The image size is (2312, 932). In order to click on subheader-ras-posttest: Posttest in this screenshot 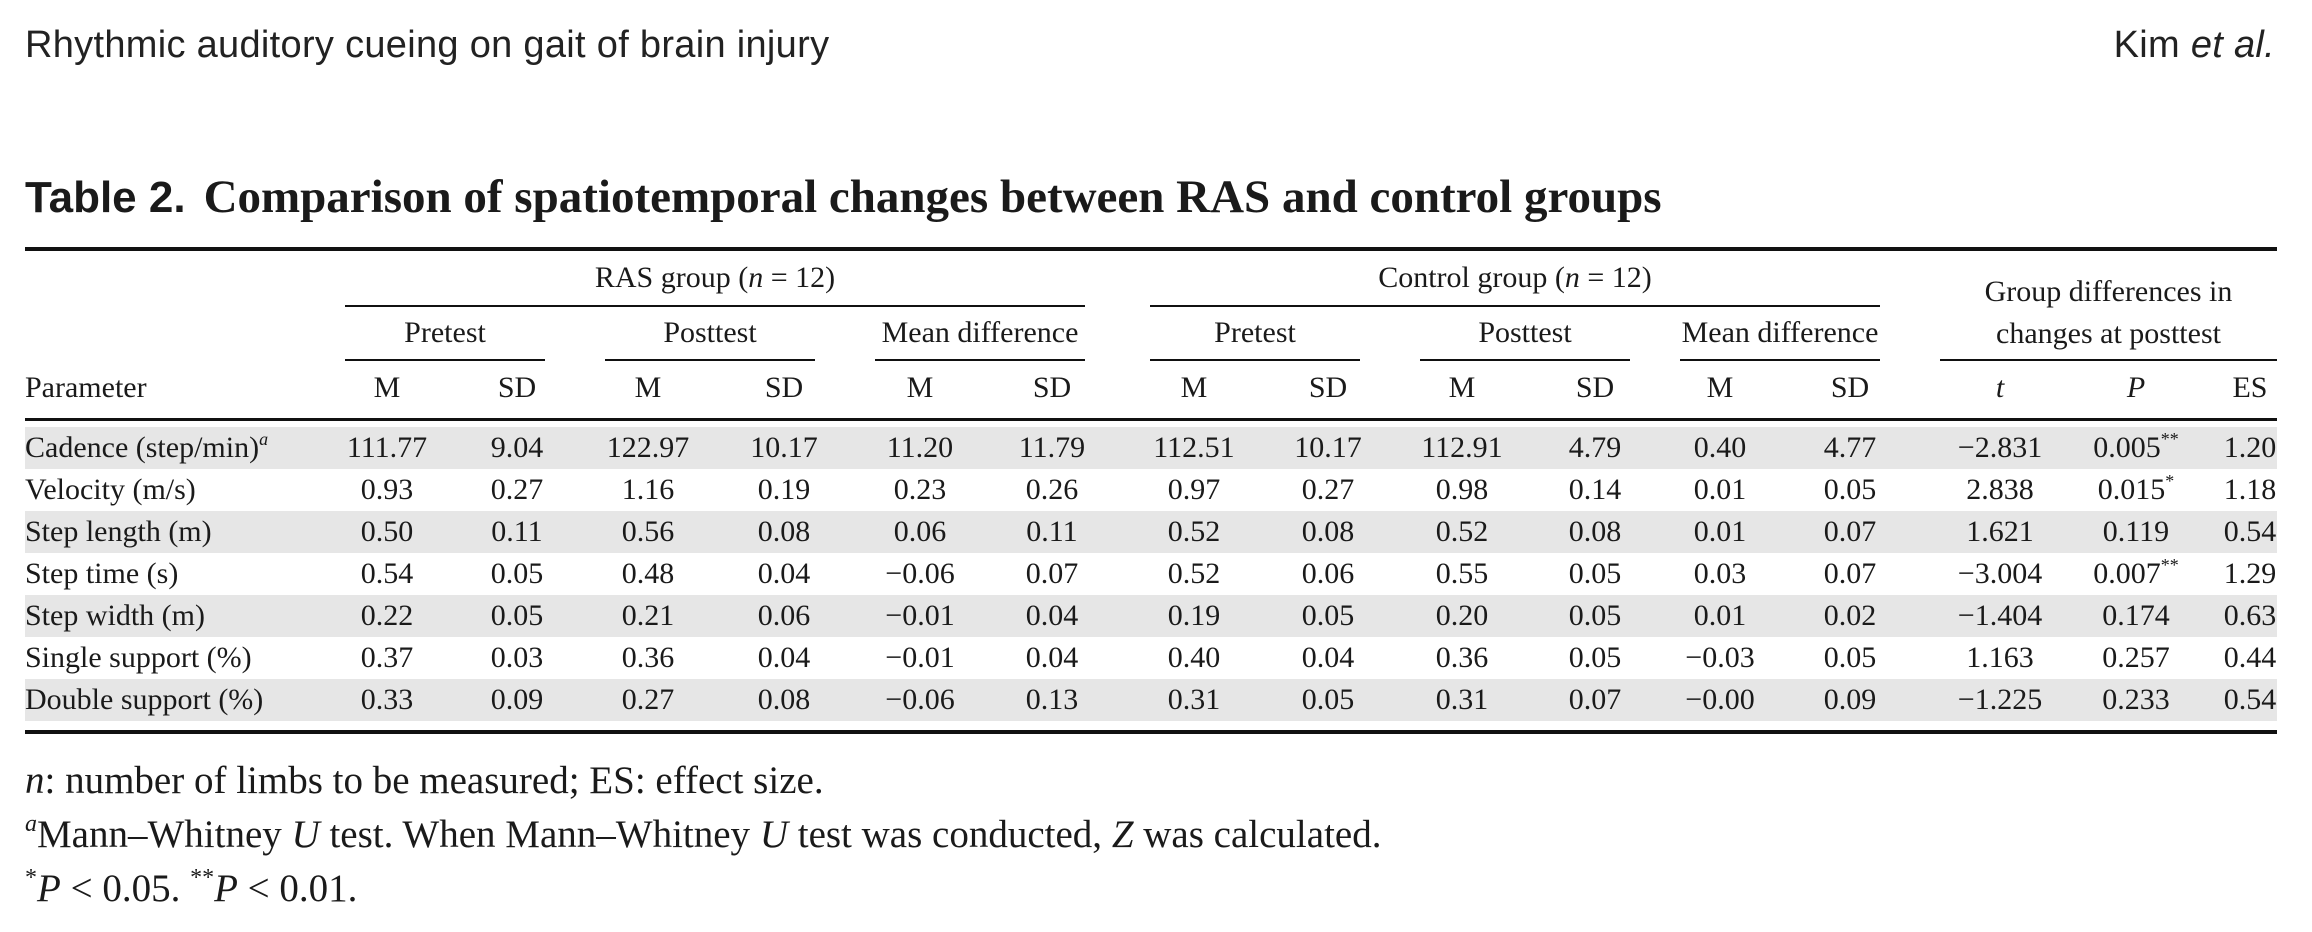, I will do `click(710, 332)`.